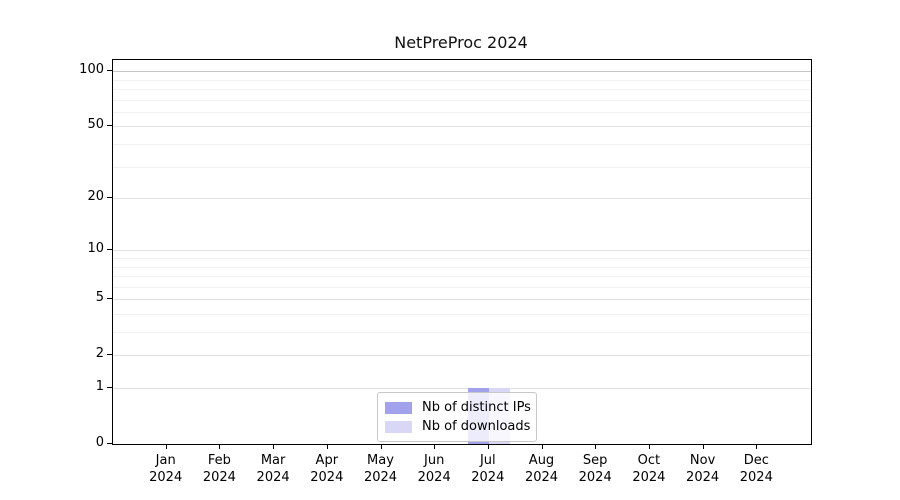  I want to click on x-tick-label: Jul 2024, so click(488, 469).